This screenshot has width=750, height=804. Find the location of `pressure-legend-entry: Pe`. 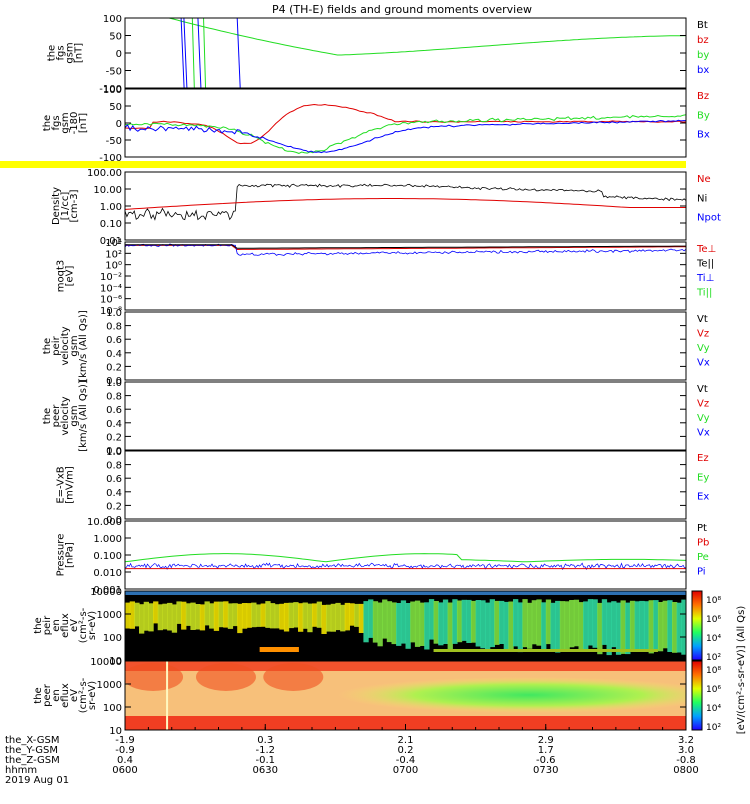

pressure-legend-entry: Pe is located at coordinates (703, 557).